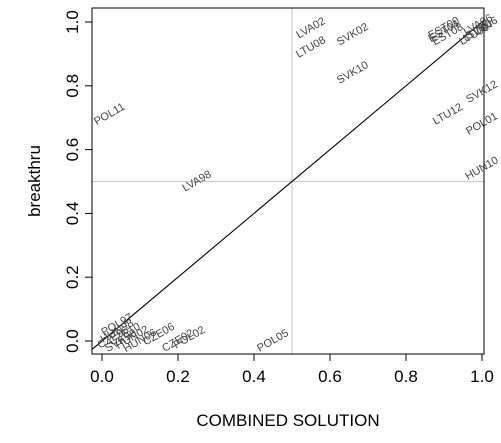 The width and height of the screenshot is (501, 443). Describe the element at coordinates (72, 150) in the screenshot. I see `y-tick-label: 0.6` at that location.